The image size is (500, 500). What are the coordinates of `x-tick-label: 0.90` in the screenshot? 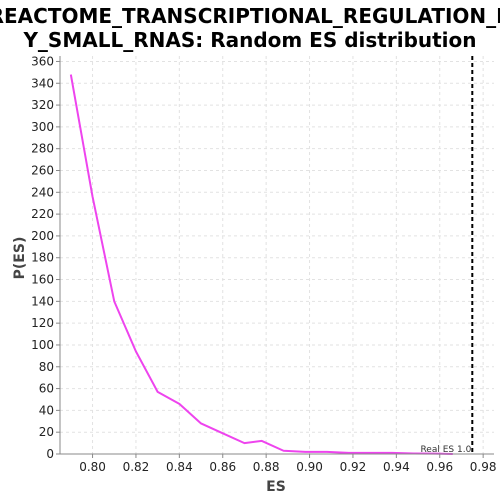 It's located at (309, 467).